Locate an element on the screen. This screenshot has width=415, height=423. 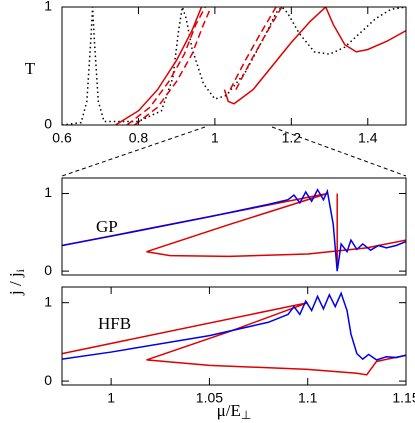
y-axis-label-main: j / j is located at coordinates (15, 284).